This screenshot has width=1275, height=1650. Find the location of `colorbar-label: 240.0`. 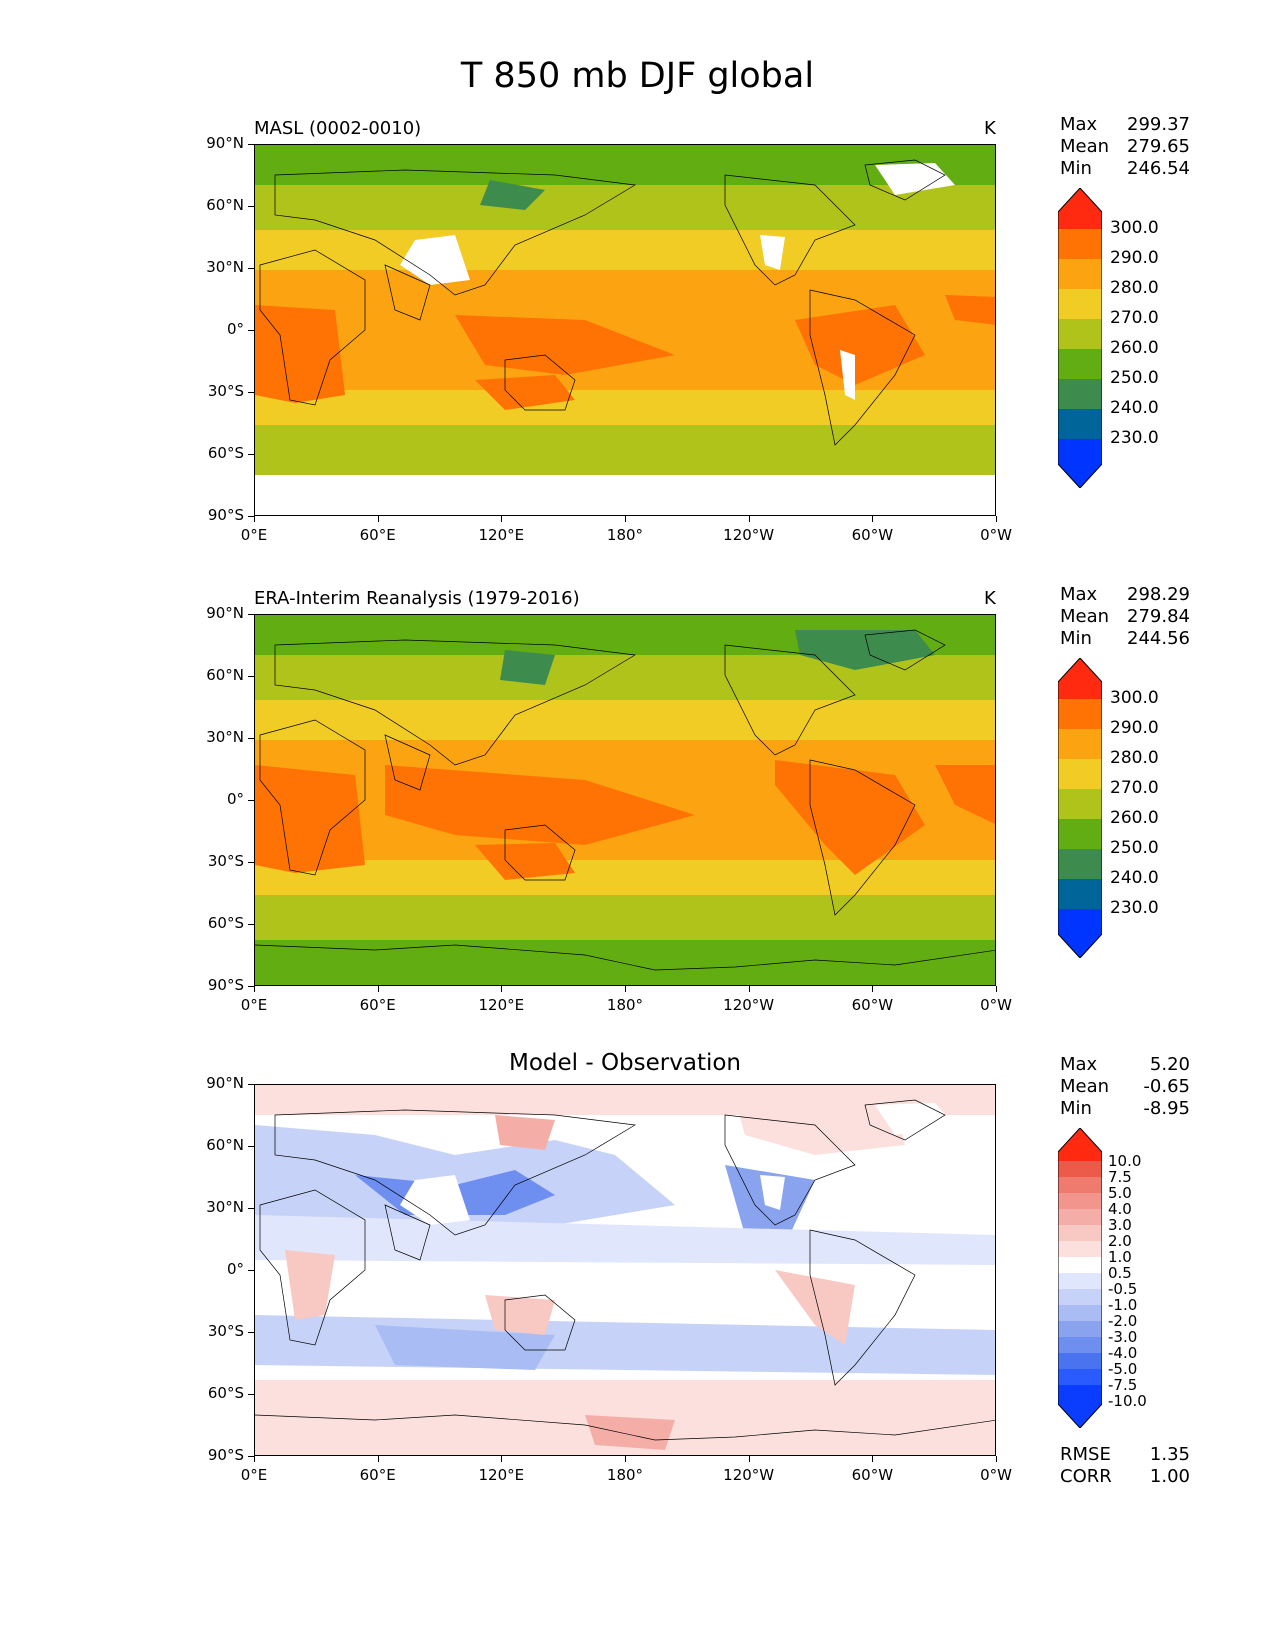

colorbar-label: 240.0 is located at coordinates (1134, 408).